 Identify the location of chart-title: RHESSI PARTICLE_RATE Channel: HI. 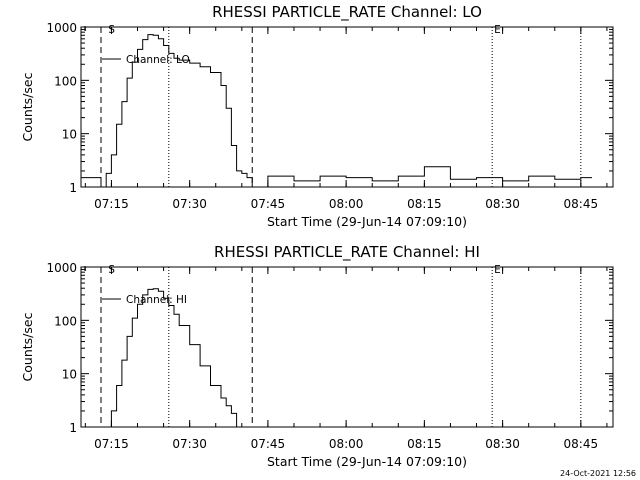
(347, 252).